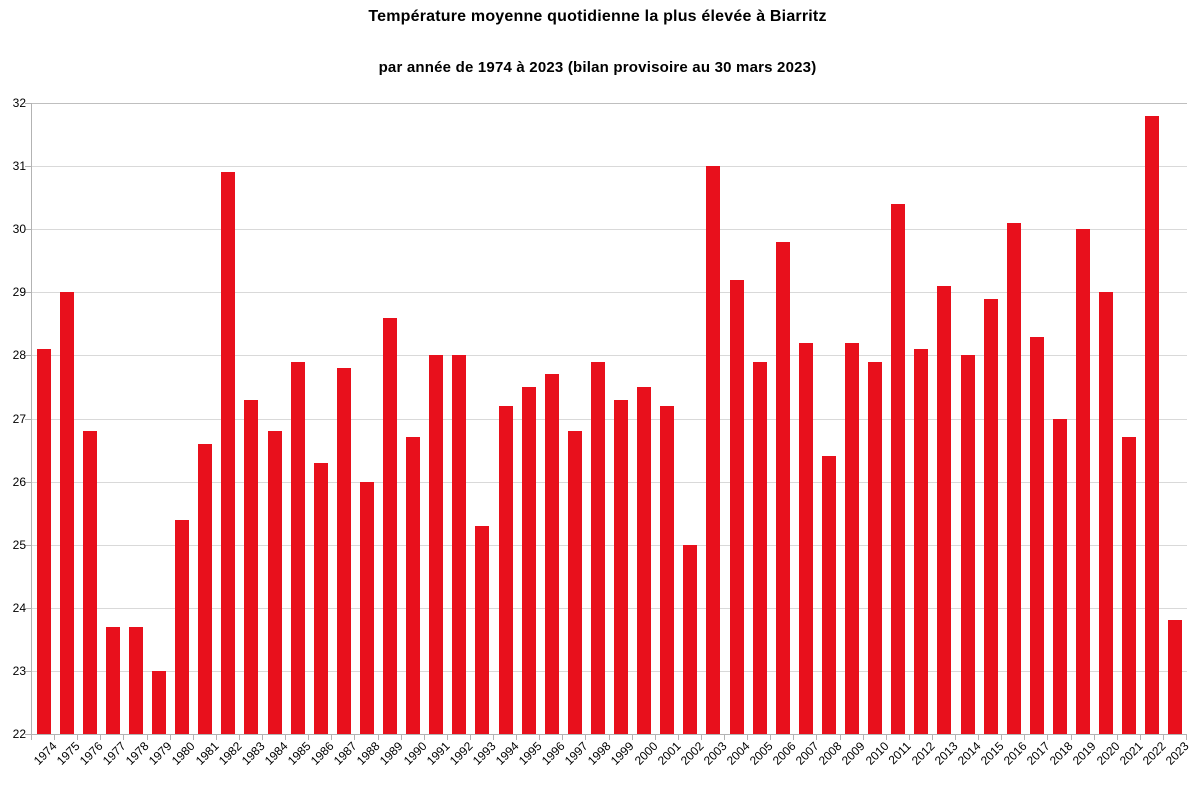  I want to click on bar-2002, so click(690, 639).